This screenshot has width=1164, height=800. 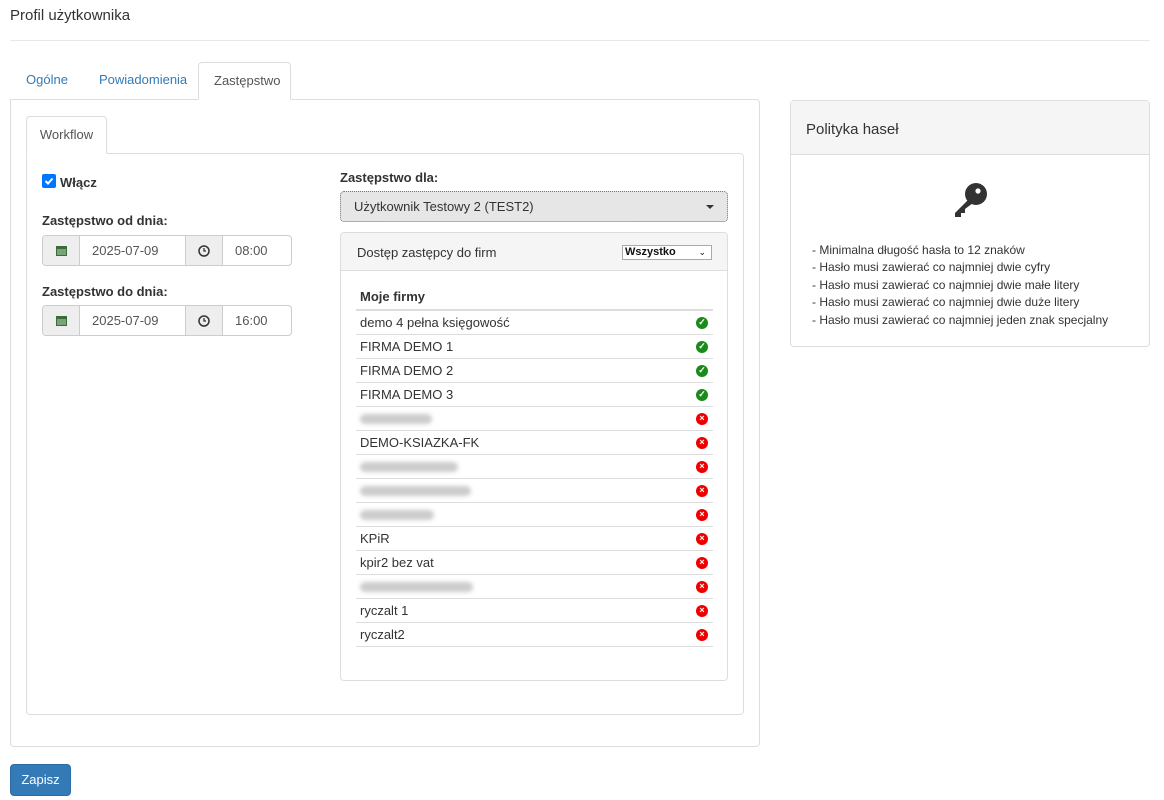 What do you see at coordinates (702, 252) in the screenshot?
I see `chevron-down-icon: ⌄` at bounding box center [702, 252].